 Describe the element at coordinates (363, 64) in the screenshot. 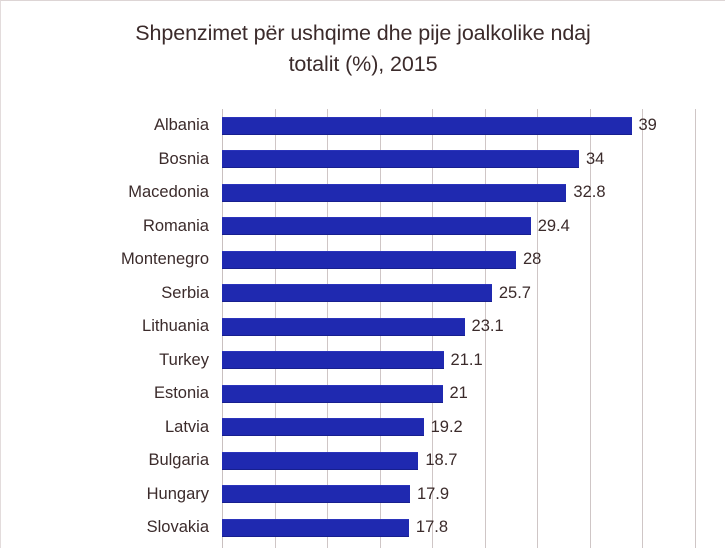

I see `chart-title-line-2: totalit (%), 2015` at that location.